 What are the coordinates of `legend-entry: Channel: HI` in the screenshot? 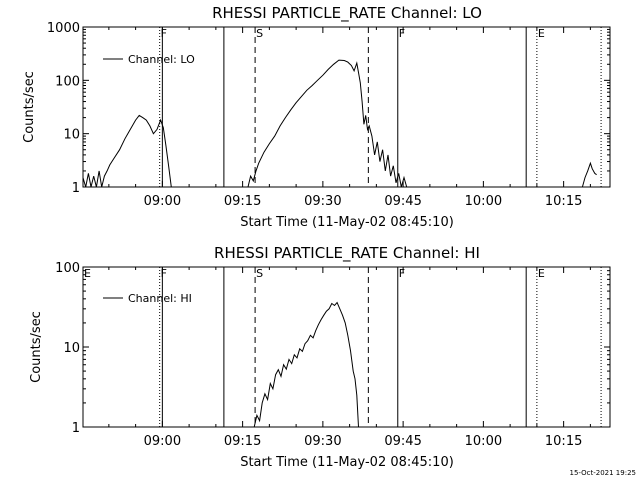 It's located at (160, 298).